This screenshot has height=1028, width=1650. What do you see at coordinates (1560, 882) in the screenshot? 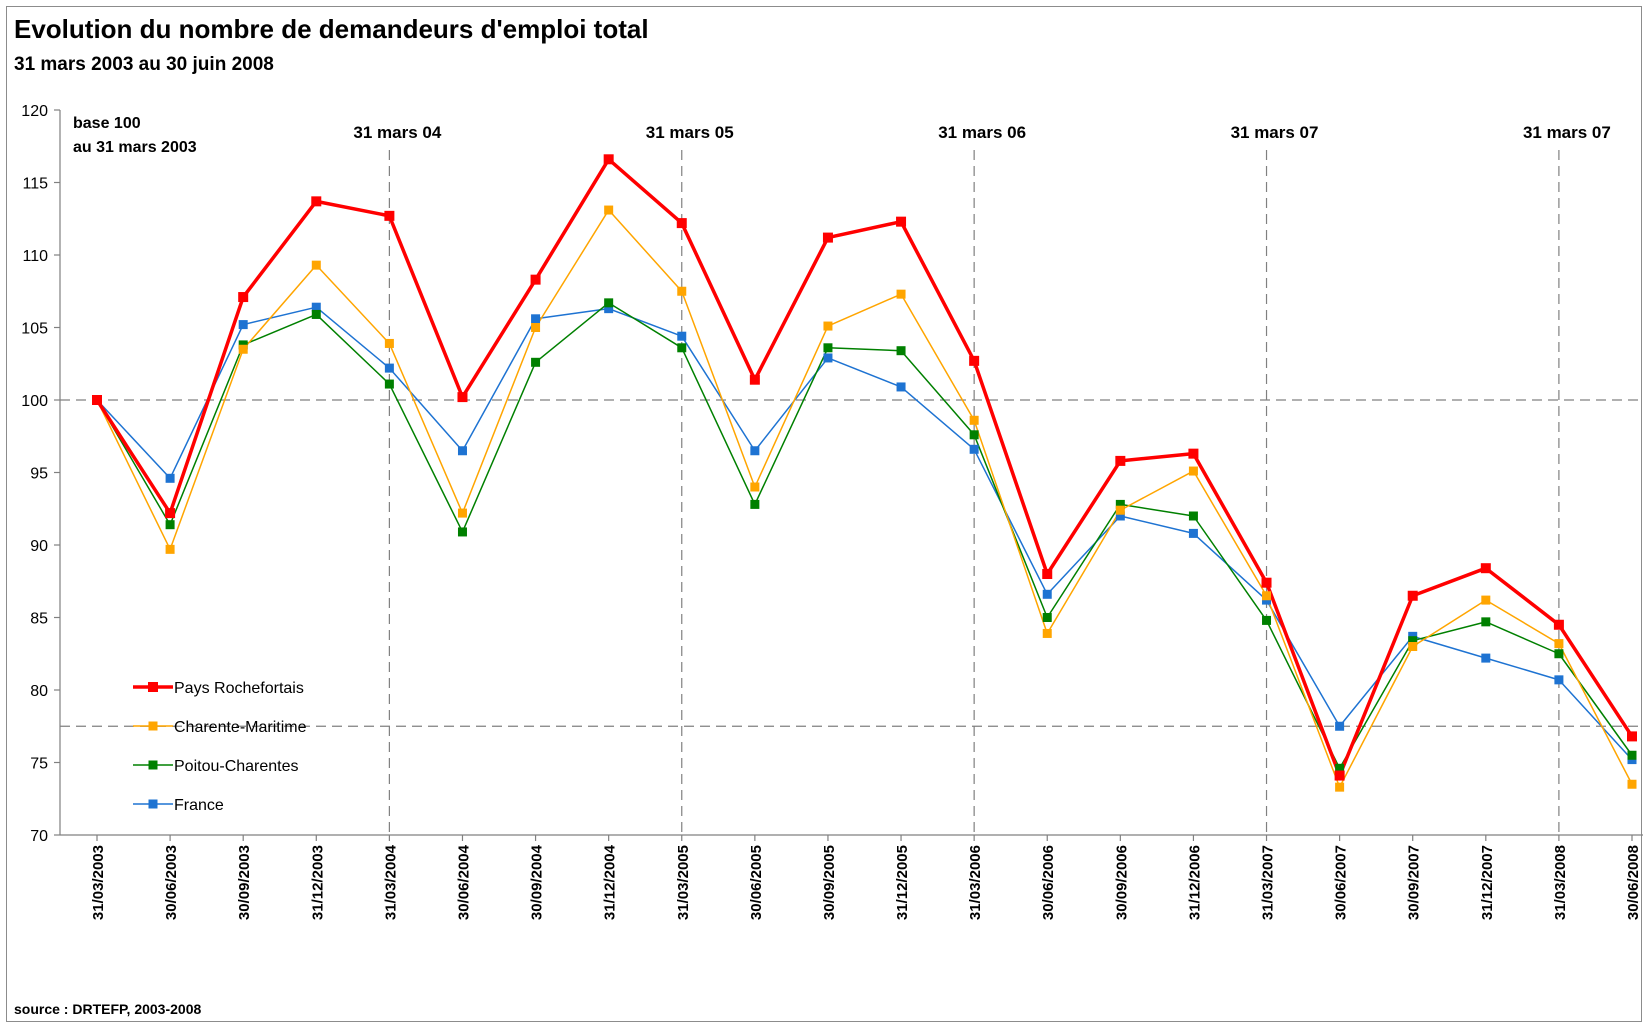
I see `x-tick-label: 31/03/2008` at bounding box center [1560, 882].